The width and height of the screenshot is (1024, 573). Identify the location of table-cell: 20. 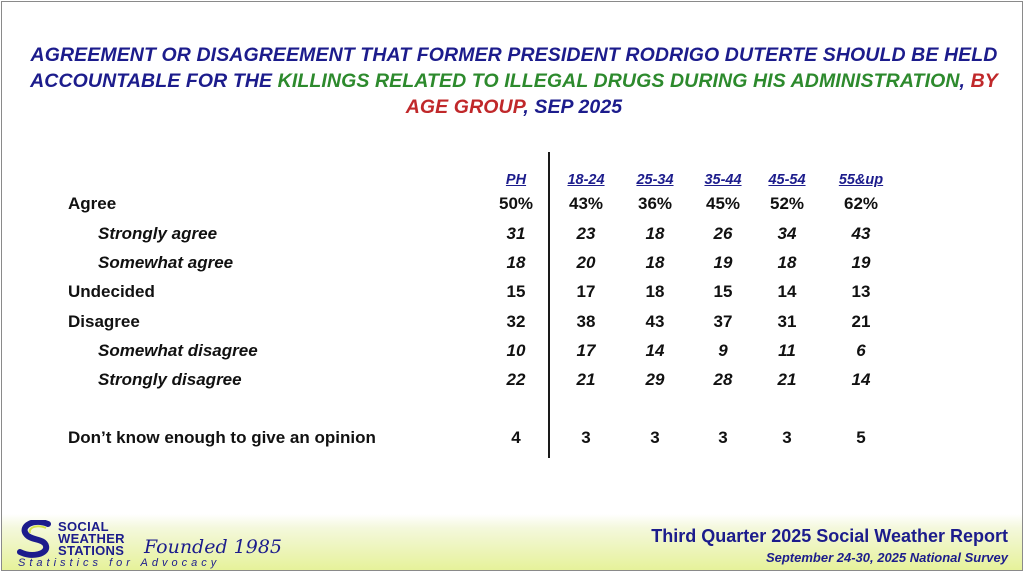
(586, 262).